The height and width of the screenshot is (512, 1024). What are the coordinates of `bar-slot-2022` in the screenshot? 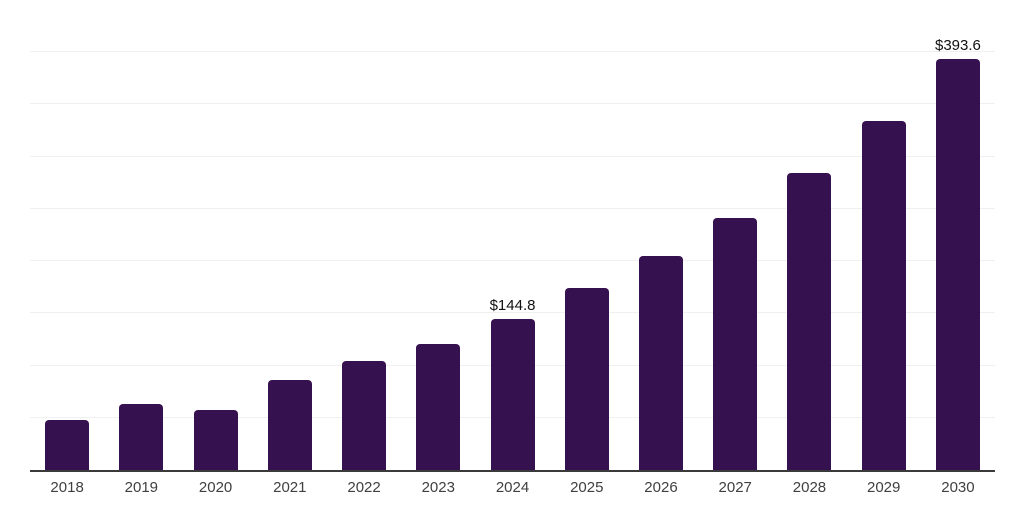 It's located at (364, 235).